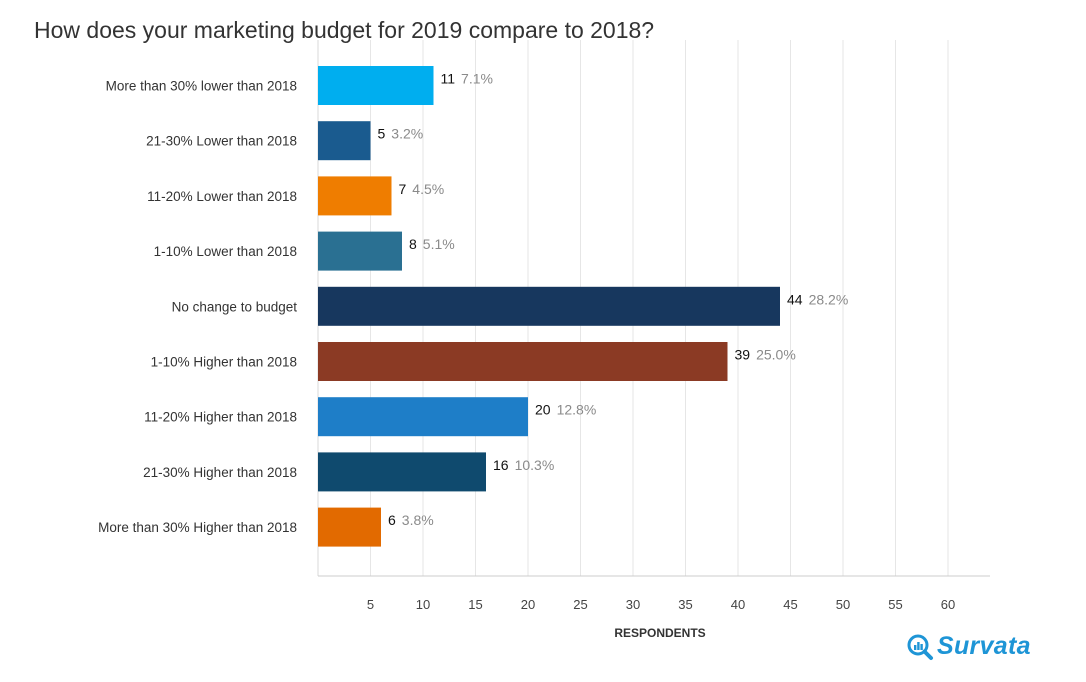 The image size is (1086, 682). Describe the element at coordinates (428, 189) in the screenshot. I see `bar-percent-label: 4.5%` at that location.